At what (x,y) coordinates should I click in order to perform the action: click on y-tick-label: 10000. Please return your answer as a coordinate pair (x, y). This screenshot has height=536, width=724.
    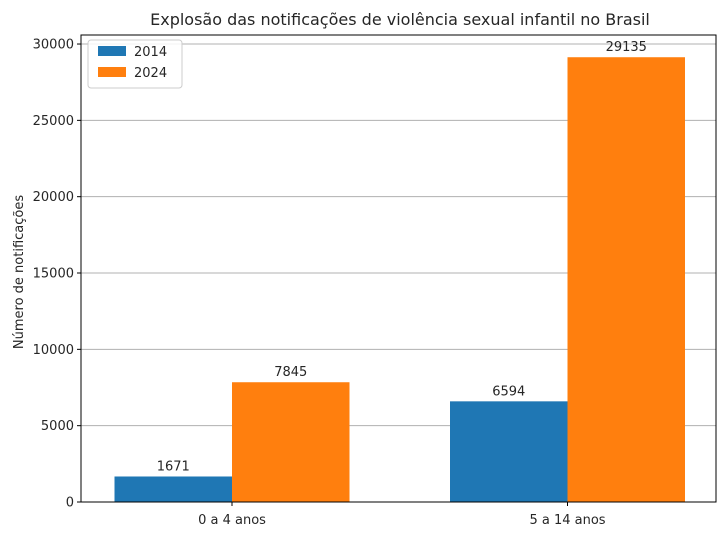
    Looking at the image, I should click on (53, 350).